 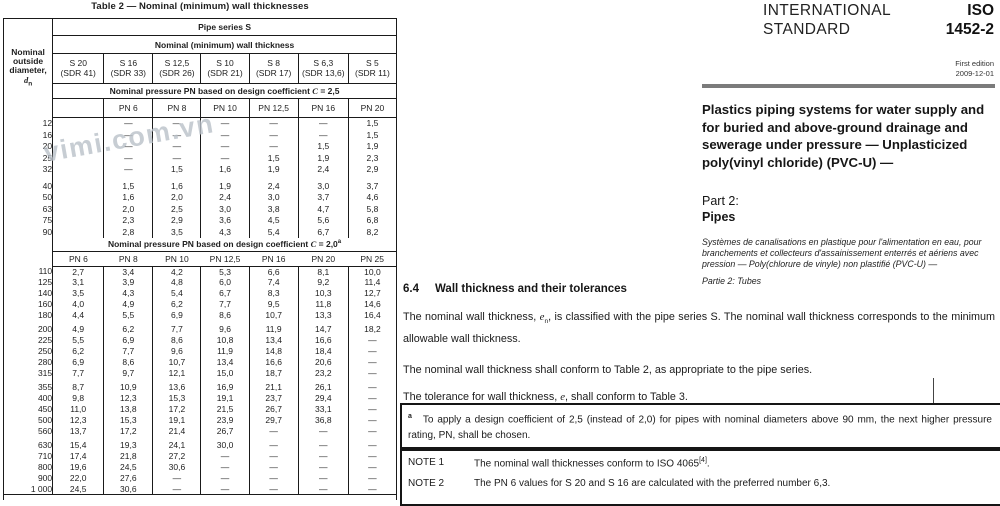 What do you see at coordinates (28, 431) in the screenshot?
I see `dn-cell: 560` at bounding box center [28, 431].